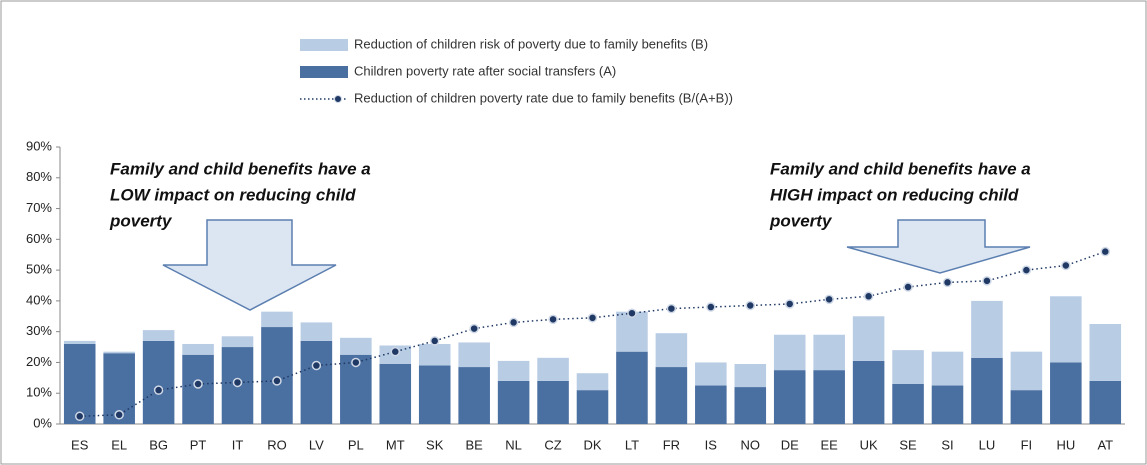 Image resolution: width=1147 pixels, height=465 pixels. What do you see at coordinates (711, 444) in the screenshot?
I see `x-tick-label: IS` at bounding box center [711, 444].